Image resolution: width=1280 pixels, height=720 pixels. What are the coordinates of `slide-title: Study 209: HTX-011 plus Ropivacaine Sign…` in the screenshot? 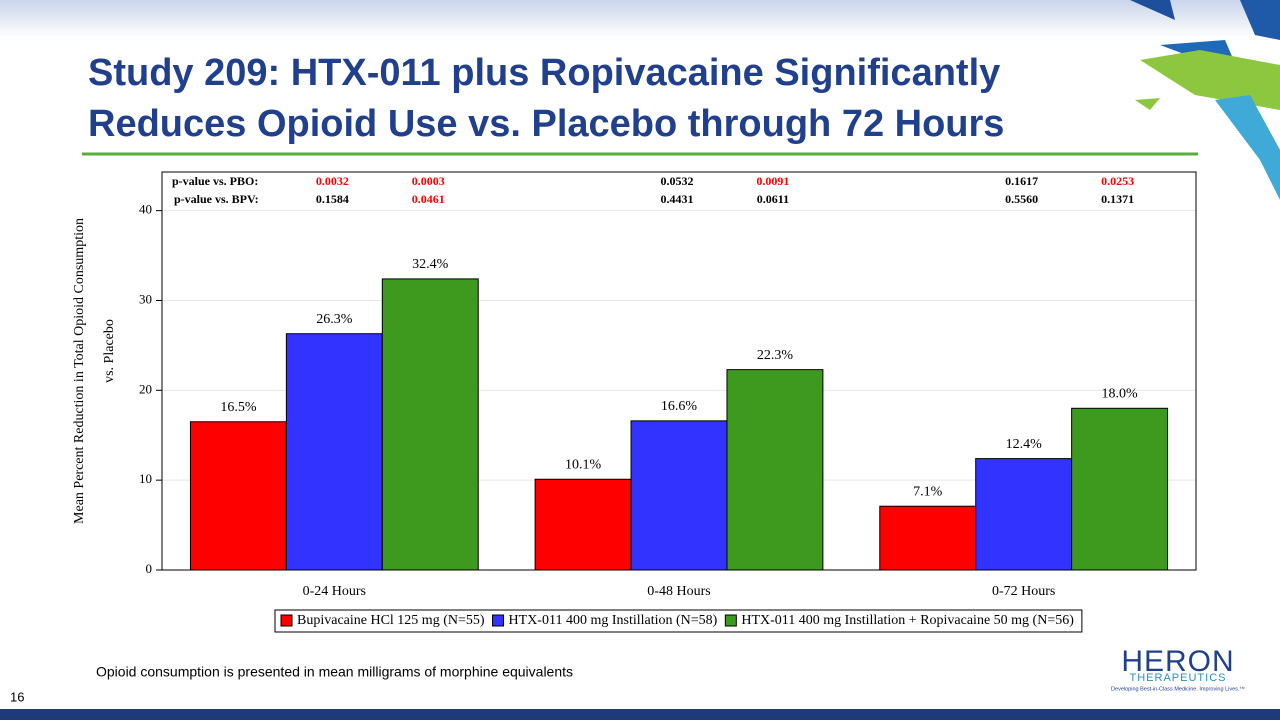 It's located at (544, 73).